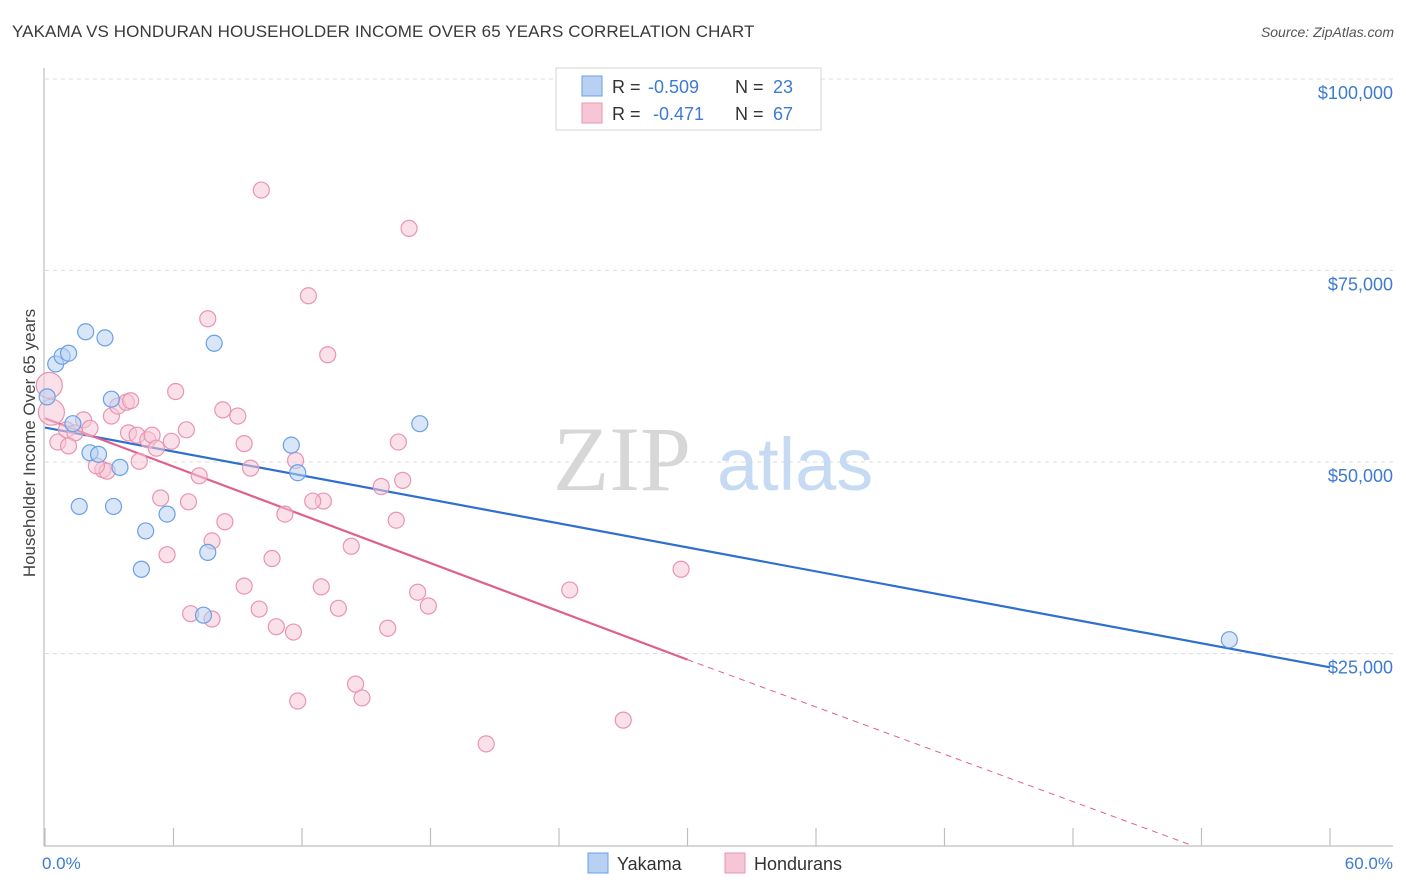  Describe the element at coordinates (626, 114) in the screenshot. I see `legend-r-label-2: R =` at that location.